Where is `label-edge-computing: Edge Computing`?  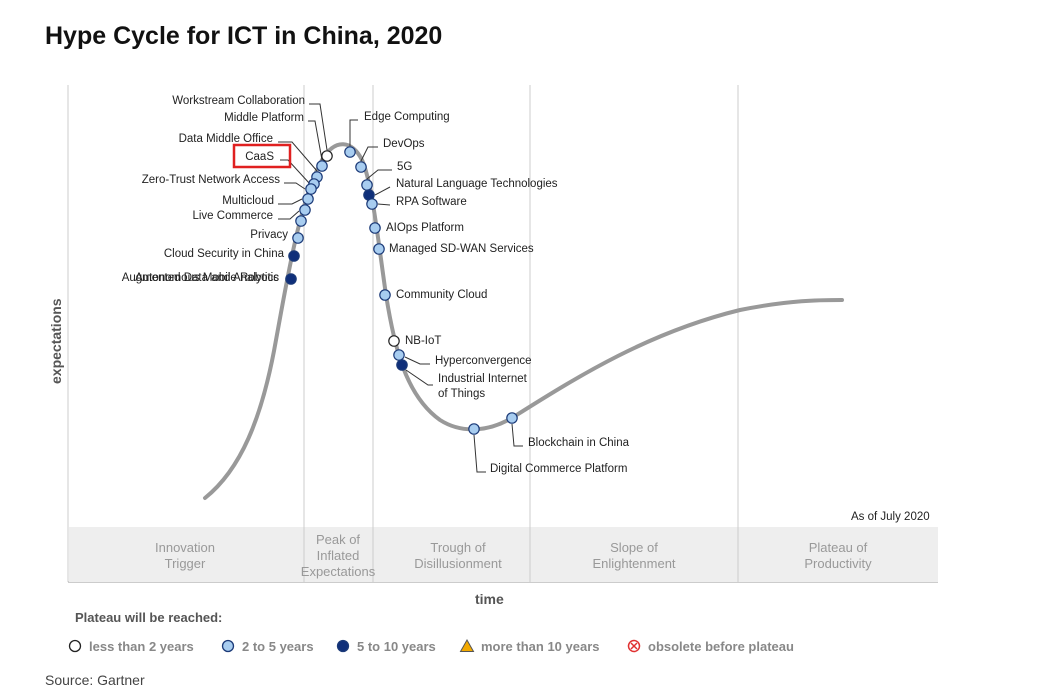
label-edge-computing: Edge Computing is located at coordinates (407, 117).